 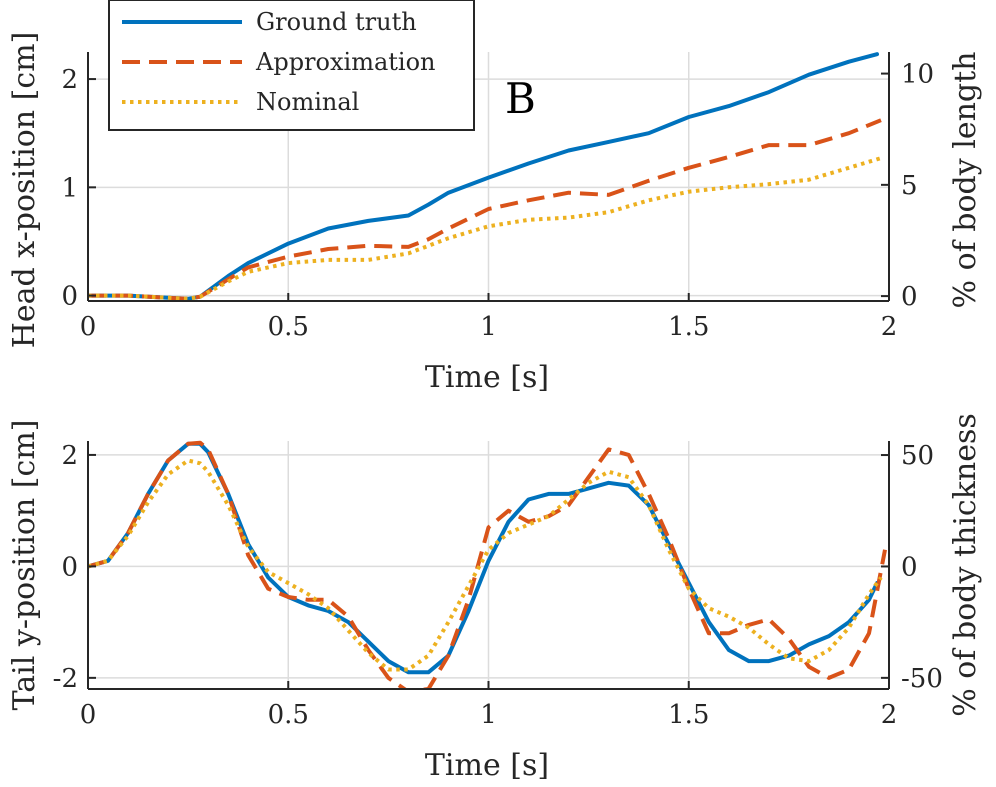 I want to click on y-tick-labels: 0 1 2, so click(x=69, y=188).